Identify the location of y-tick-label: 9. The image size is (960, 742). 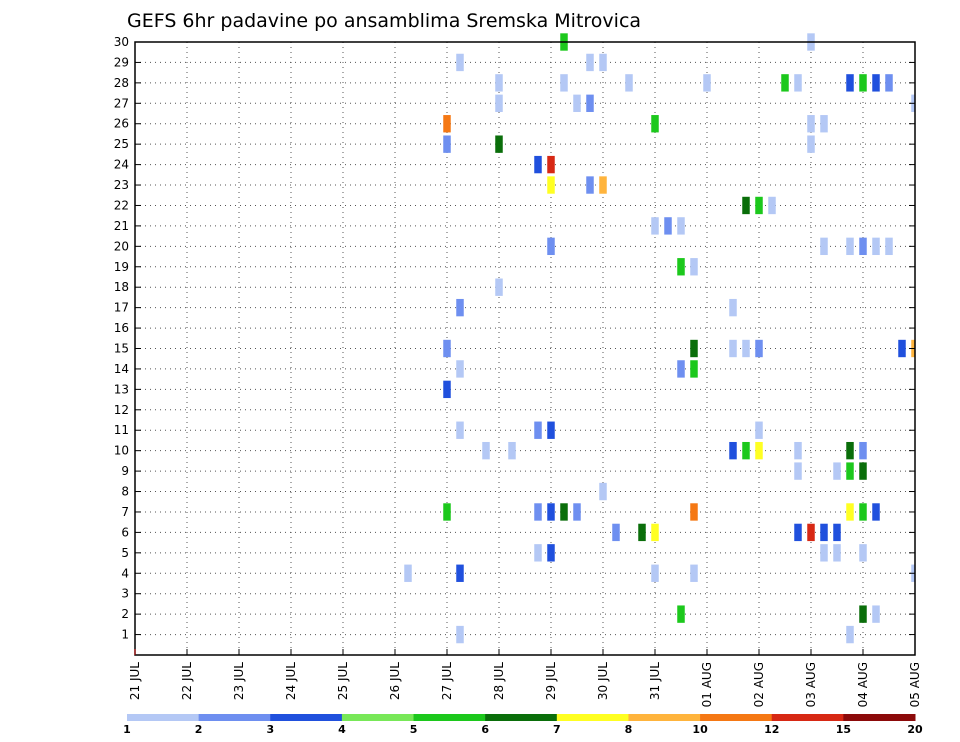
(125, 471).